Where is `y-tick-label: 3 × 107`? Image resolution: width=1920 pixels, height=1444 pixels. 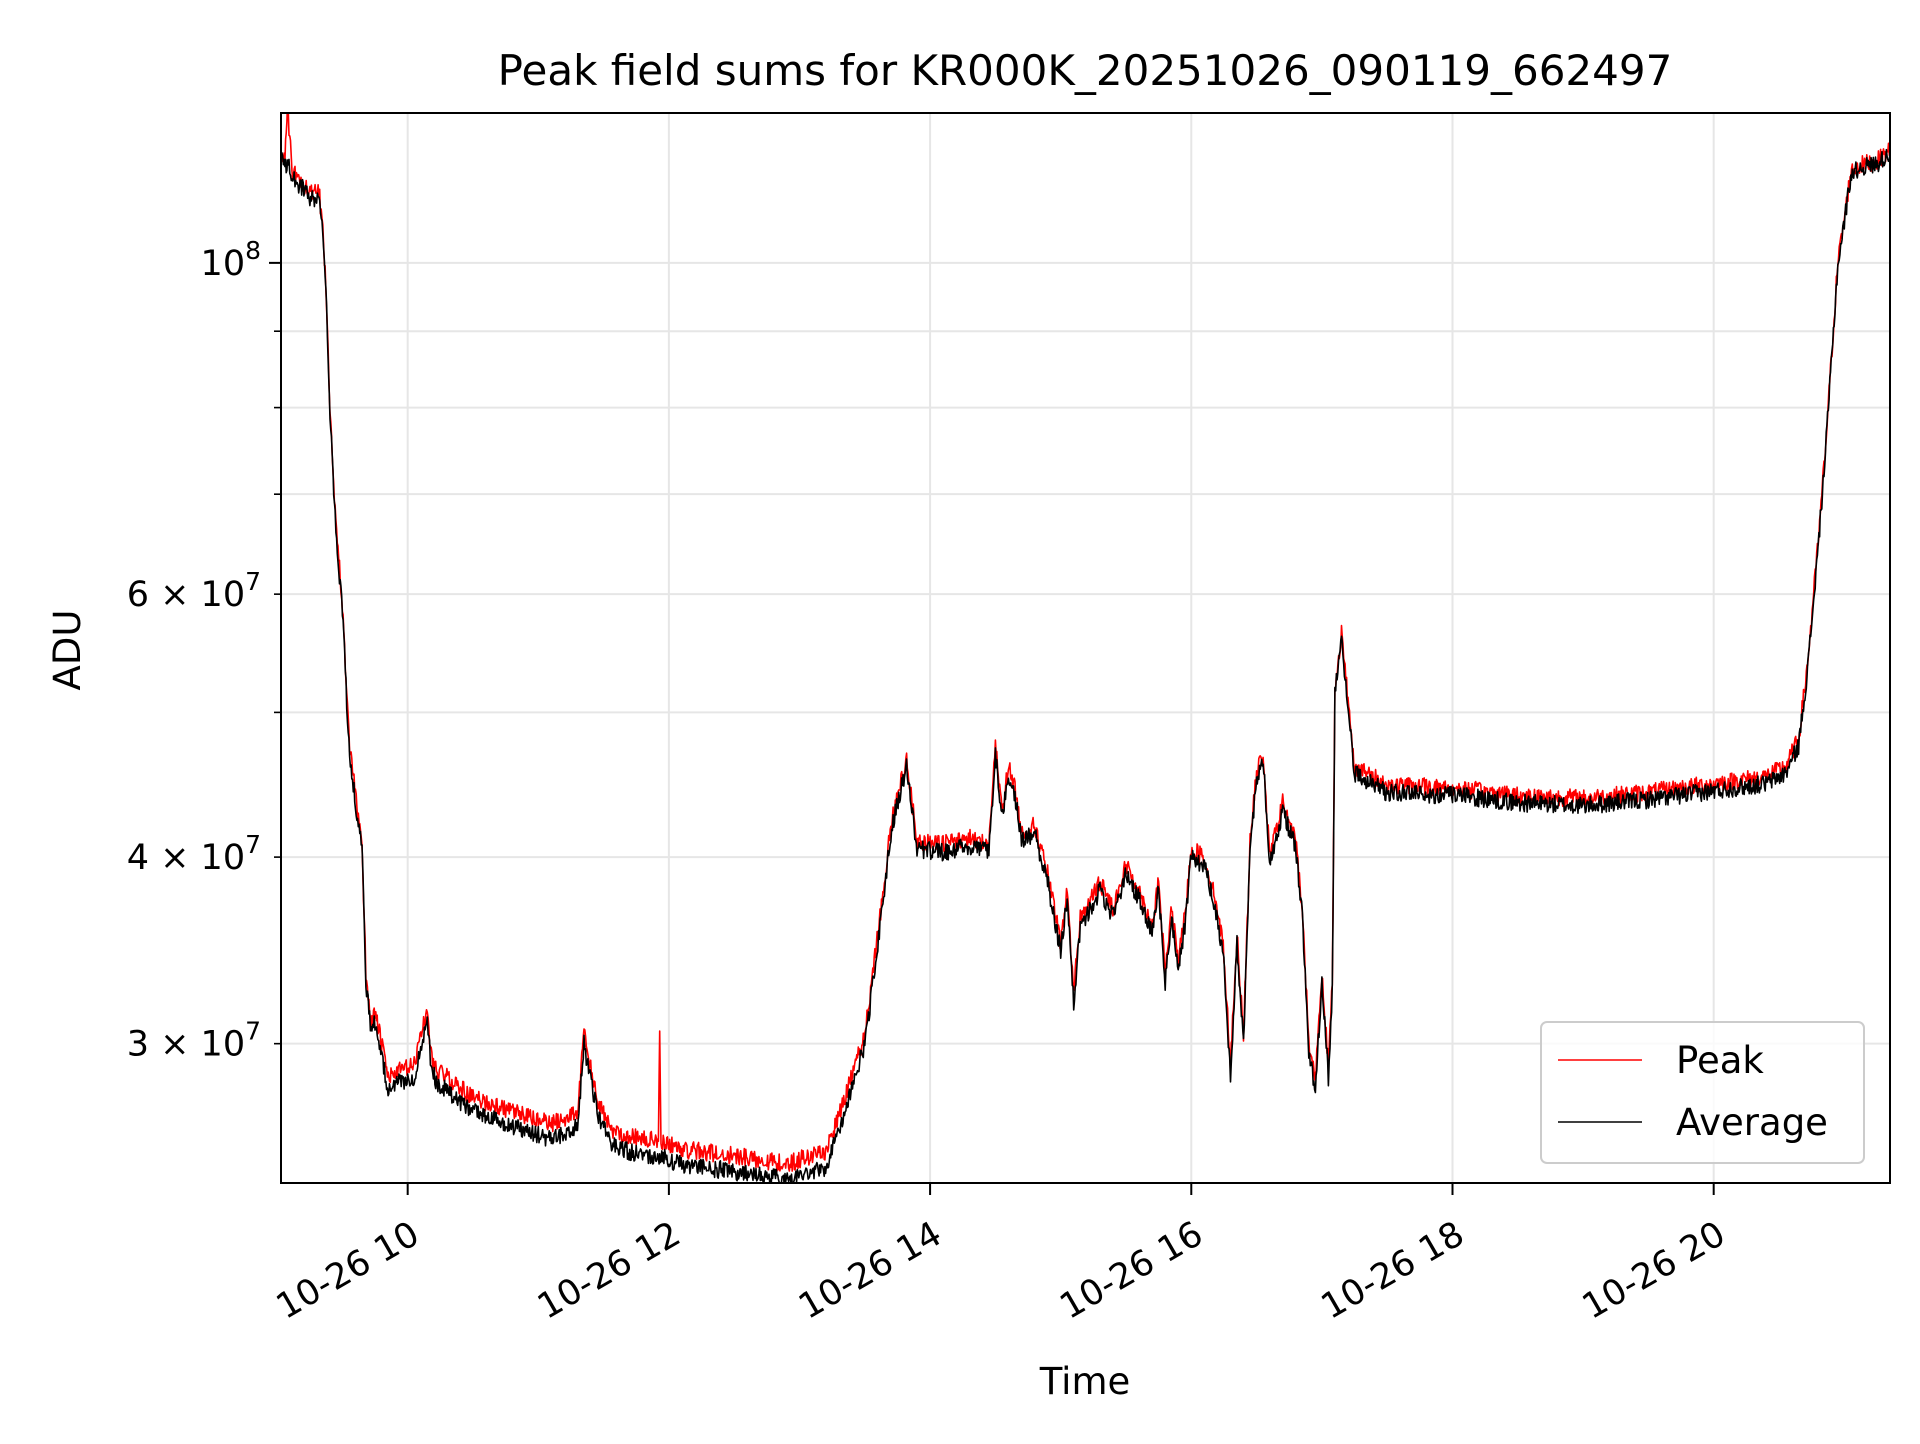 y-tick-label: 3 × 107 is located at coordinates (194, 1041).